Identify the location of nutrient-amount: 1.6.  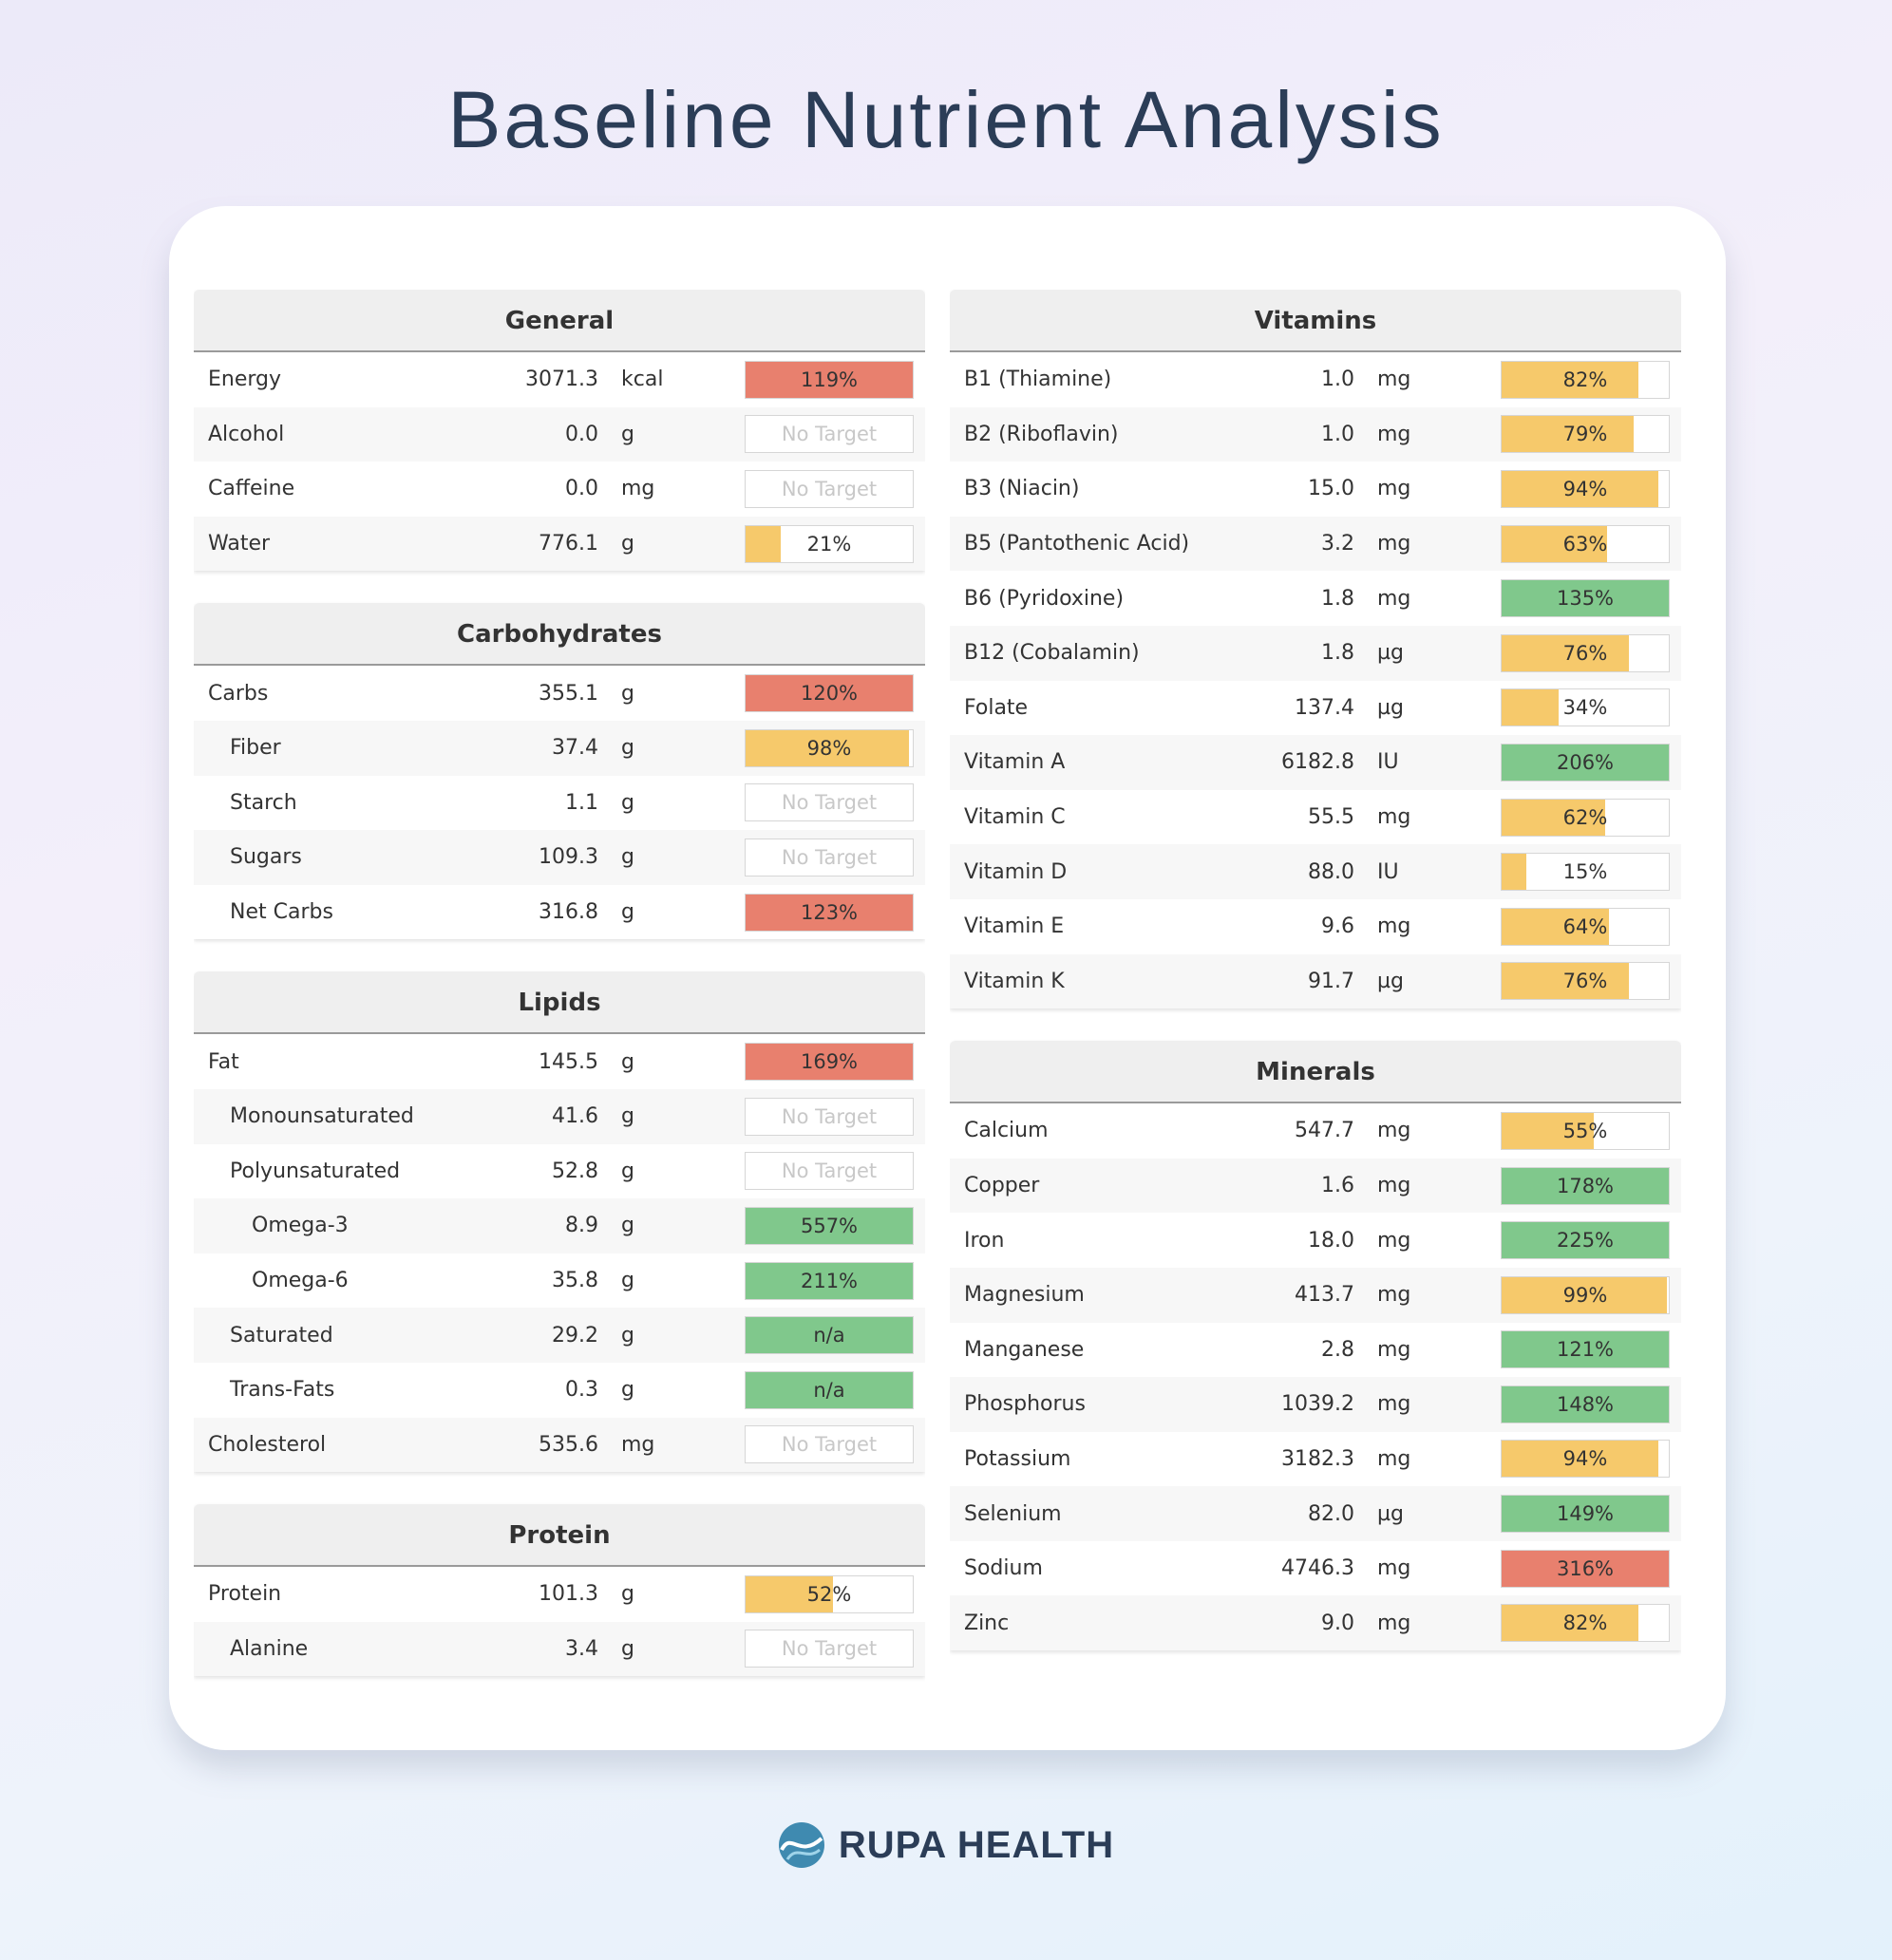
(1337, 1186).